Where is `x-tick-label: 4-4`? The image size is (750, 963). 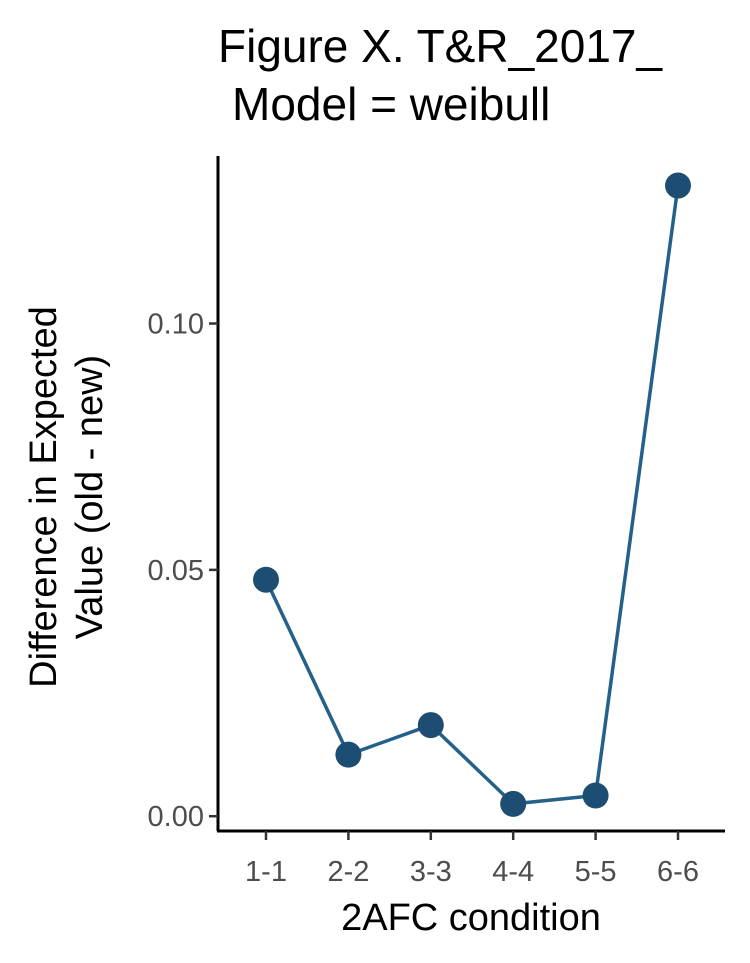 x-tick-label: 4-4 is located at coordinates (513, 872).